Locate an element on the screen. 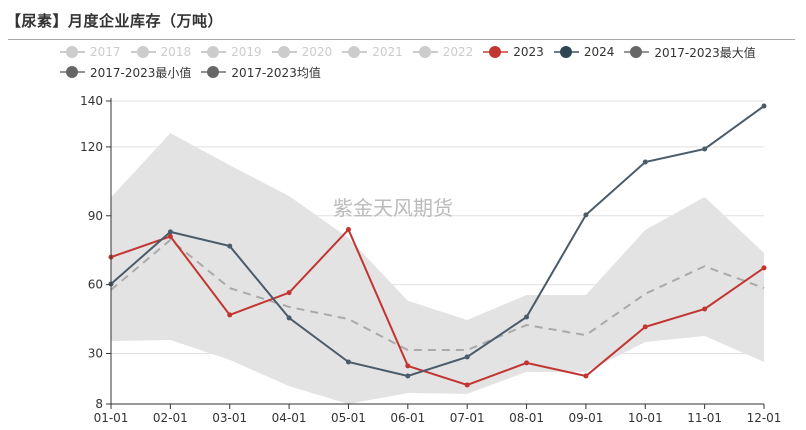  x-tick-label: 02-01 is located at coordinates (170, 418).